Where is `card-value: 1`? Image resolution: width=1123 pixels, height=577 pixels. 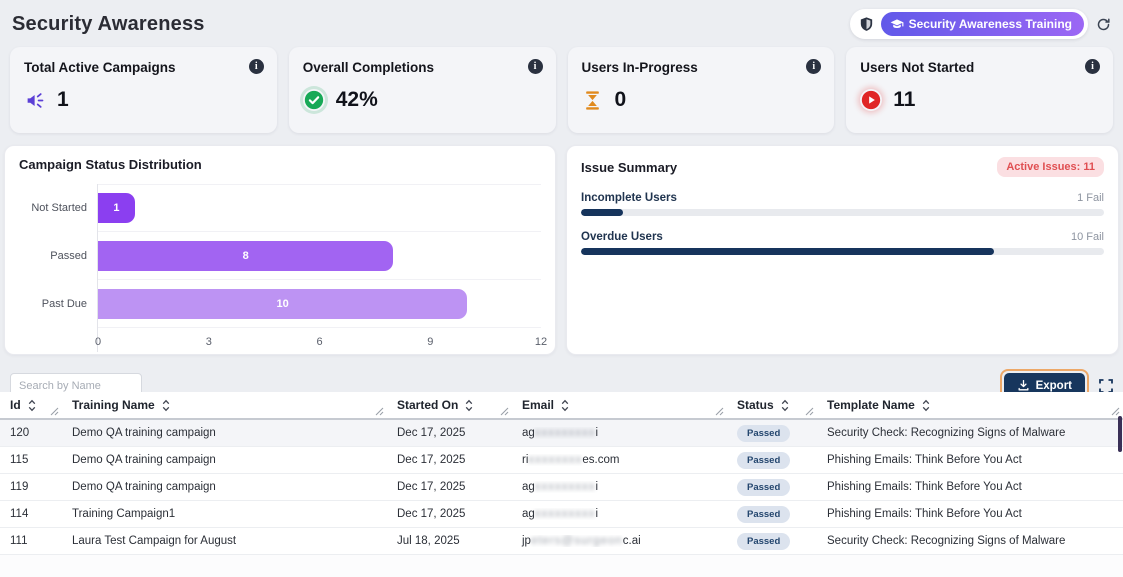
card-value: 1 is located at coordinates (63, 99).